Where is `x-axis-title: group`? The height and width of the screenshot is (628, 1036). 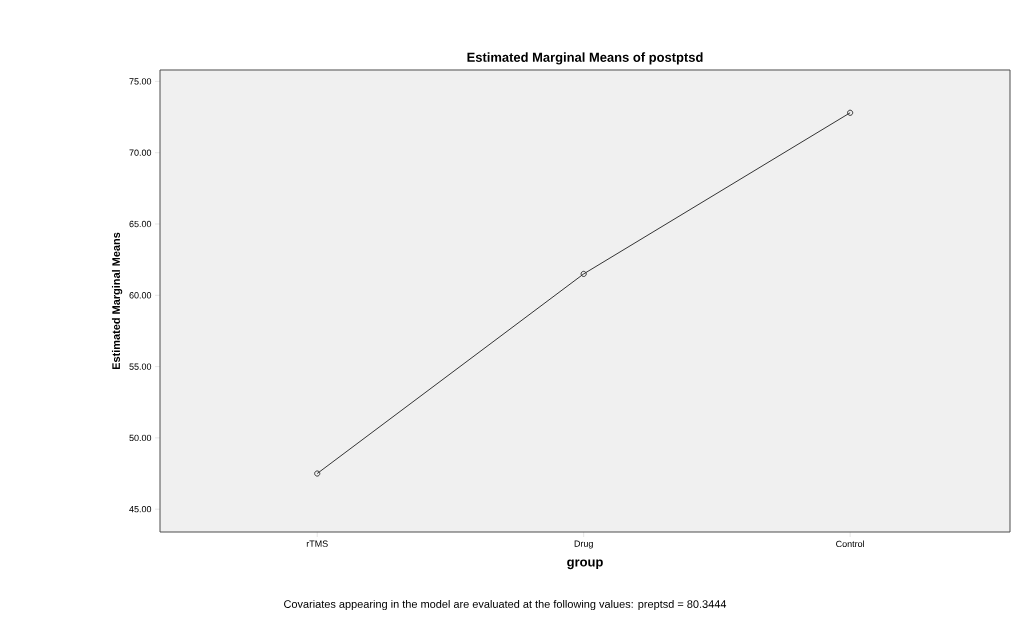
x-axis-title: group is located at coordinates (585, 564).